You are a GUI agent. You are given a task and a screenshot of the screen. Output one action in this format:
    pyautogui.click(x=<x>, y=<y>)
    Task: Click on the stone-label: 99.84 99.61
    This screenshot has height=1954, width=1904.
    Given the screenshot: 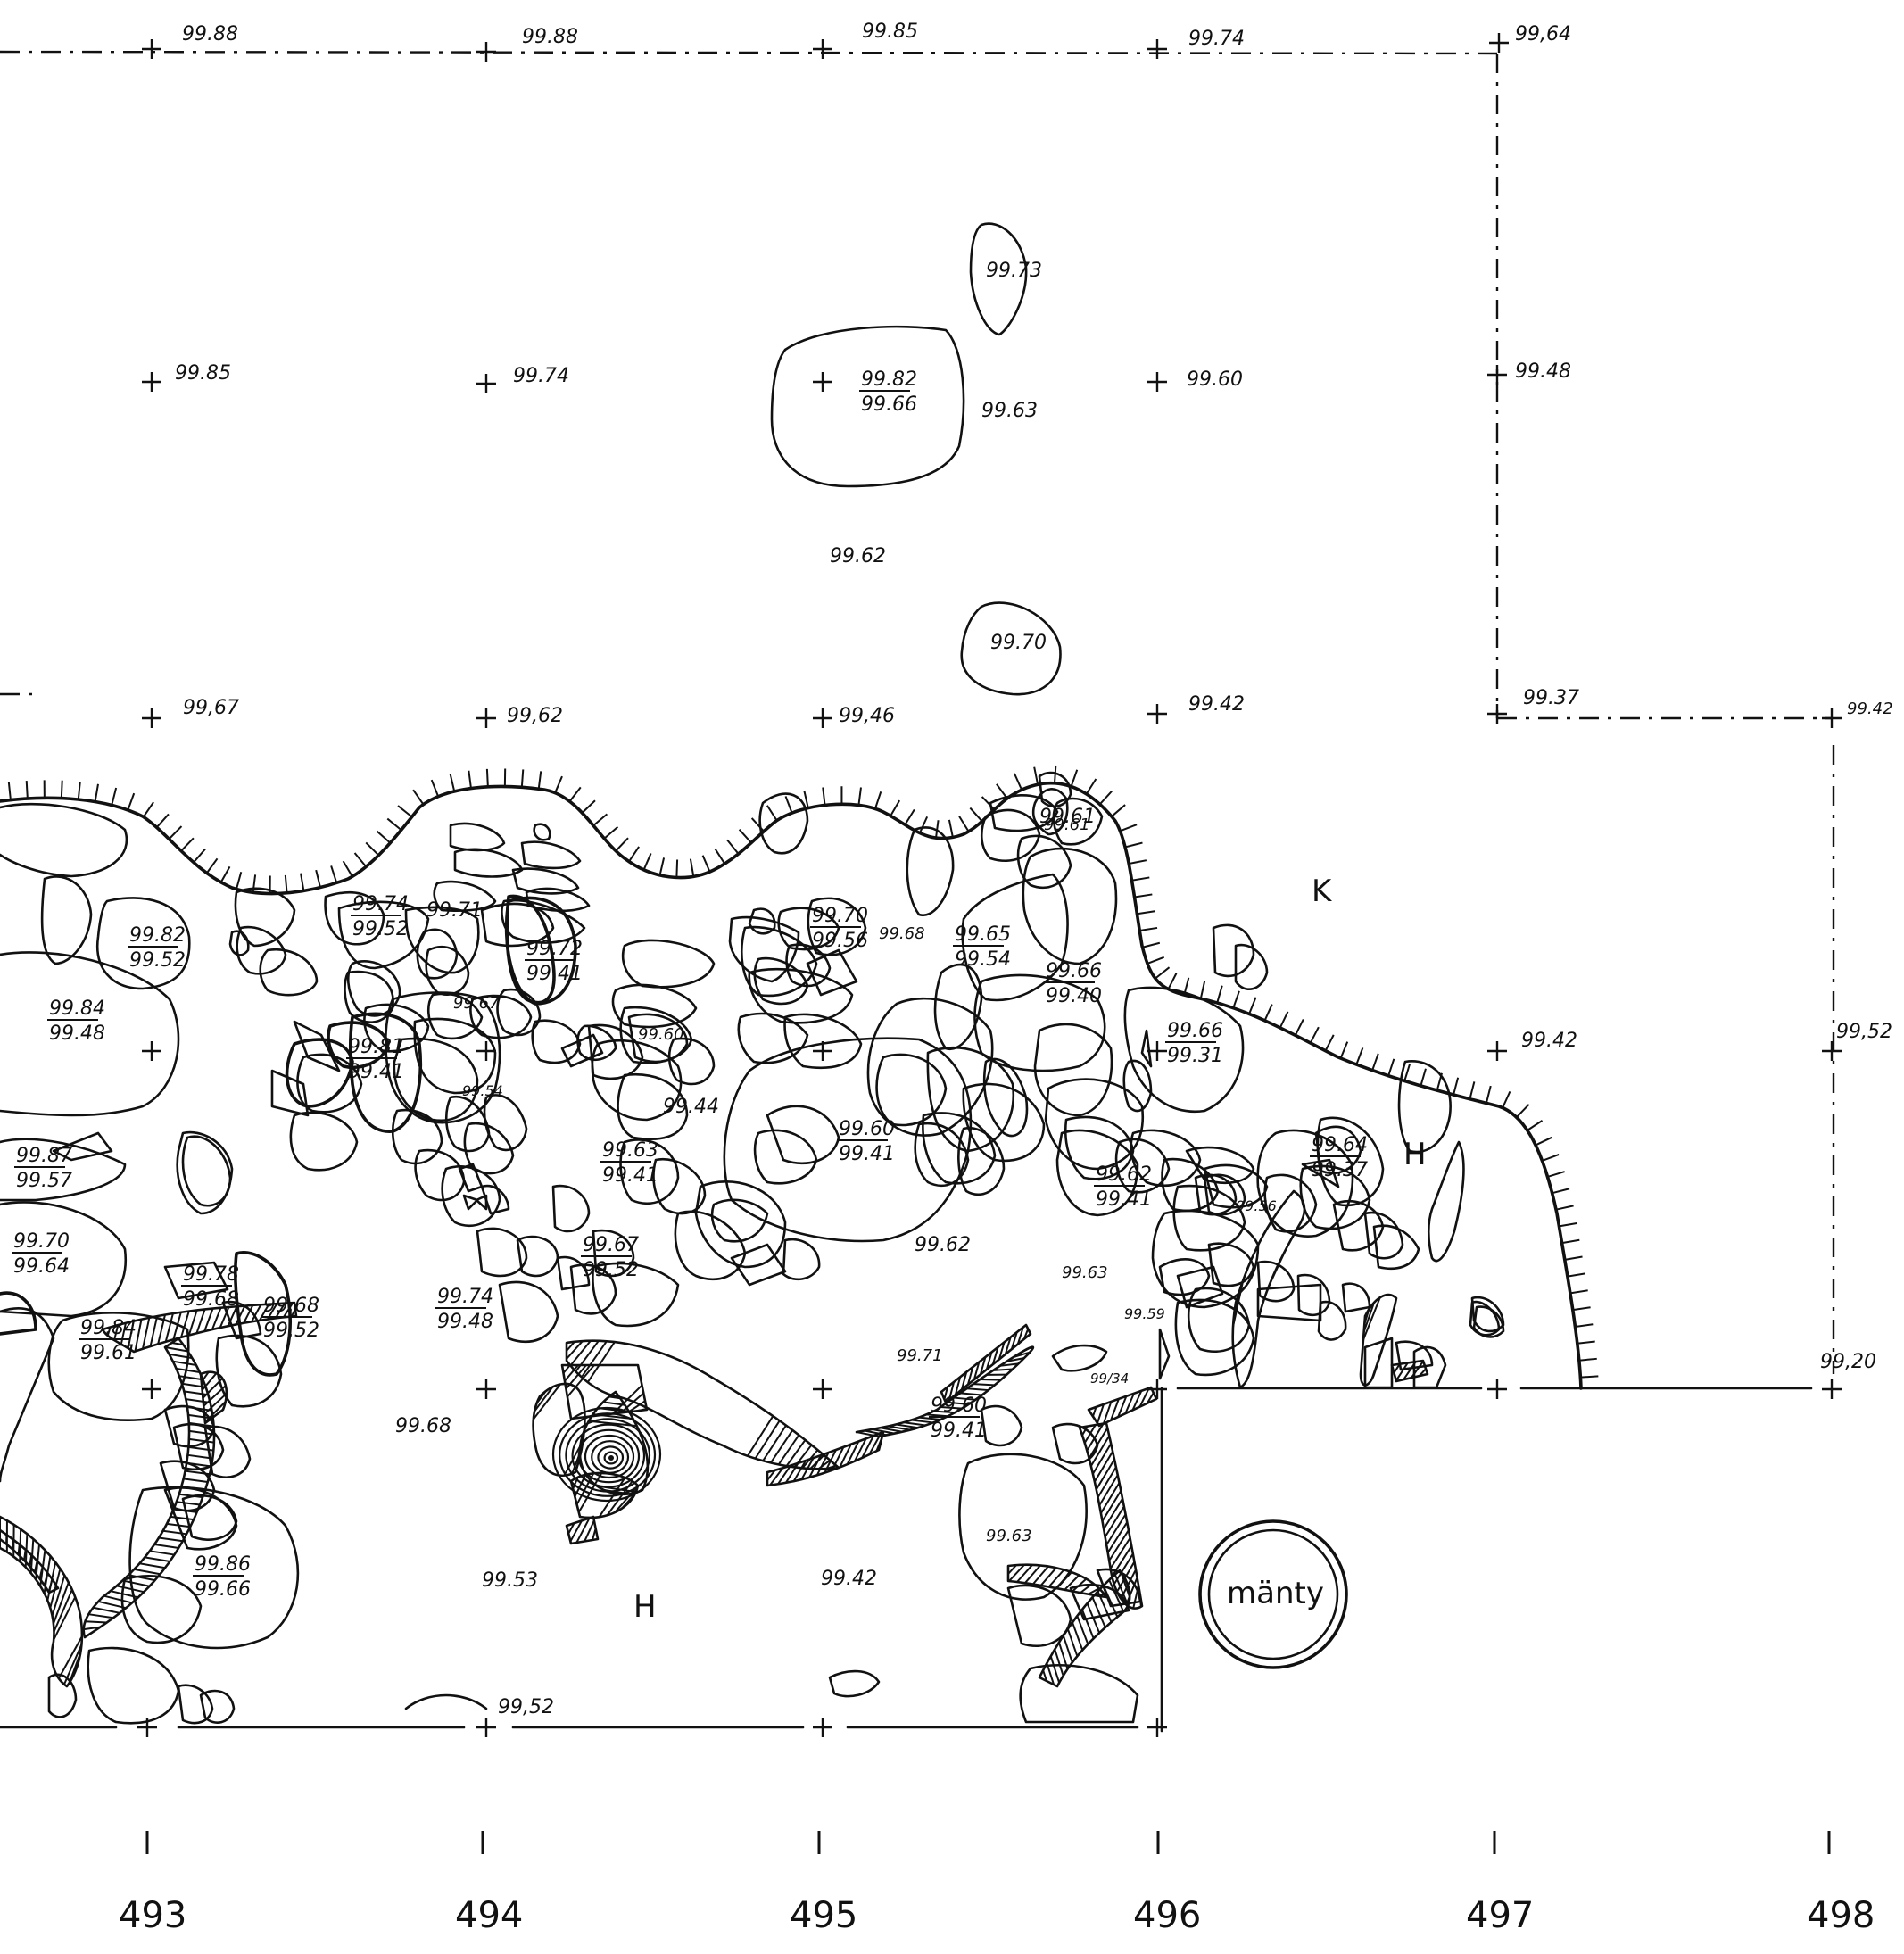 What is the action you would take?
    pyautogui.click(x=108, y=1340)
    